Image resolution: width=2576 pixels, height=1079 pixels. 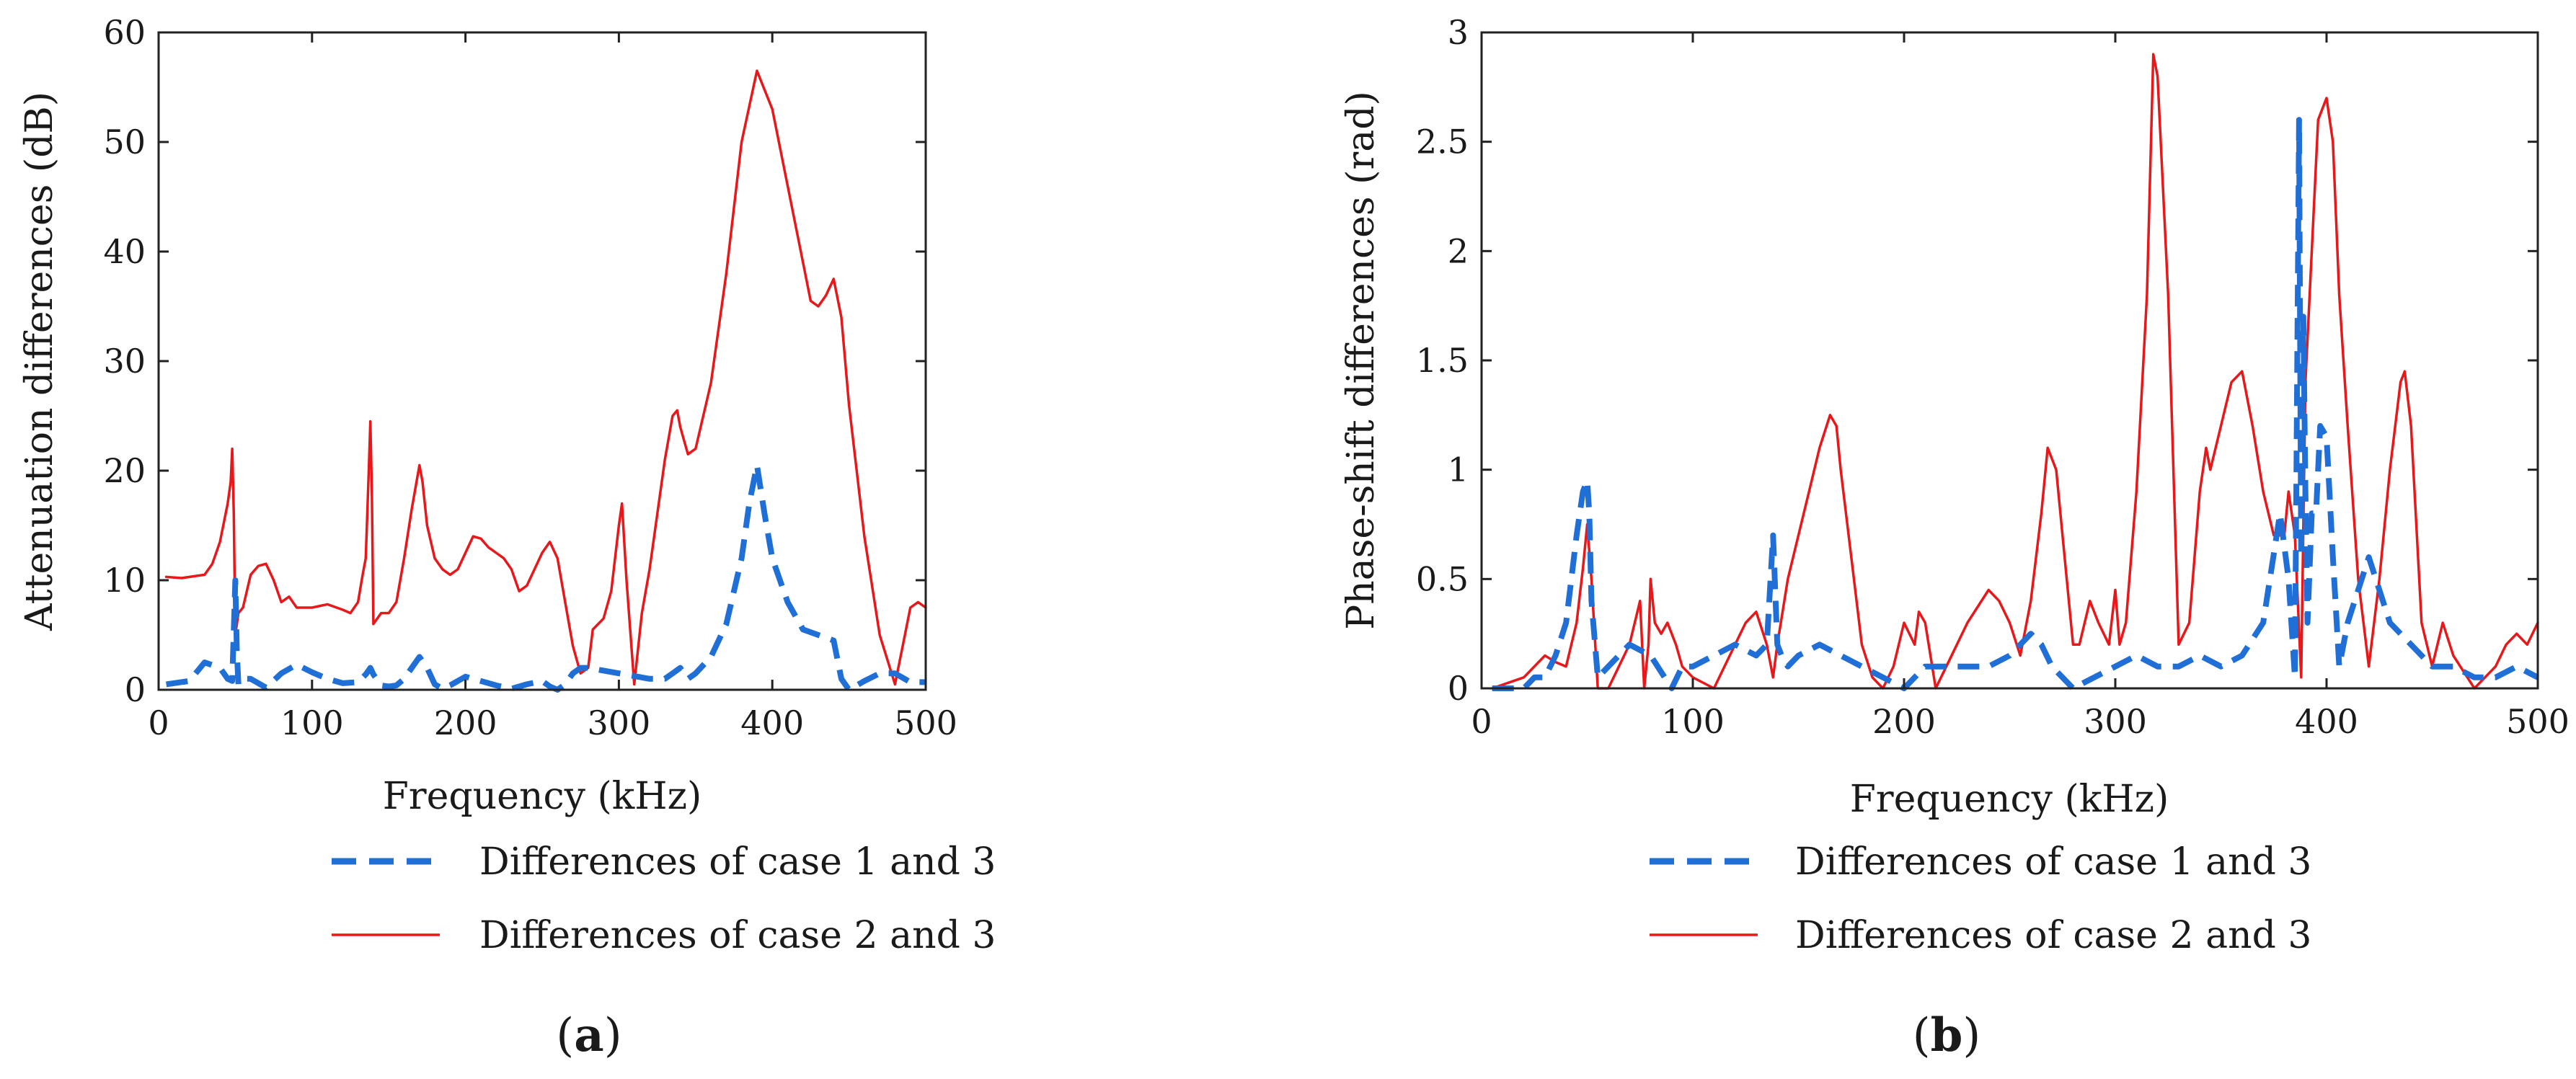 I want to click on panel-a-caption: (a), so click(x=588, y=1035).